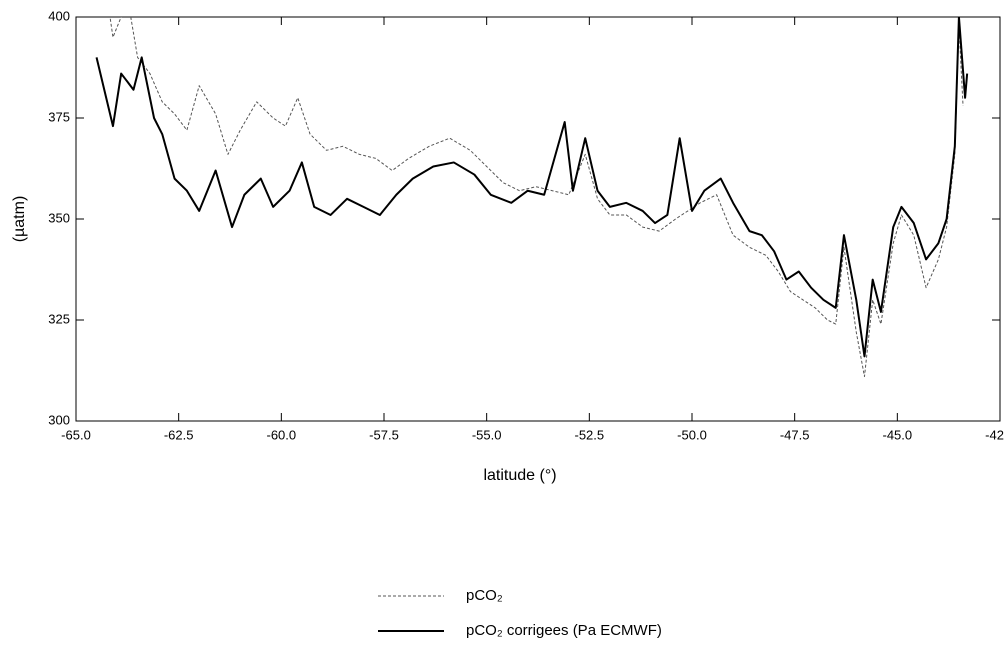 The height and width of the screenshot is (648, 1004). I want to click on legend-label: pCO₂, so click(484, 595).